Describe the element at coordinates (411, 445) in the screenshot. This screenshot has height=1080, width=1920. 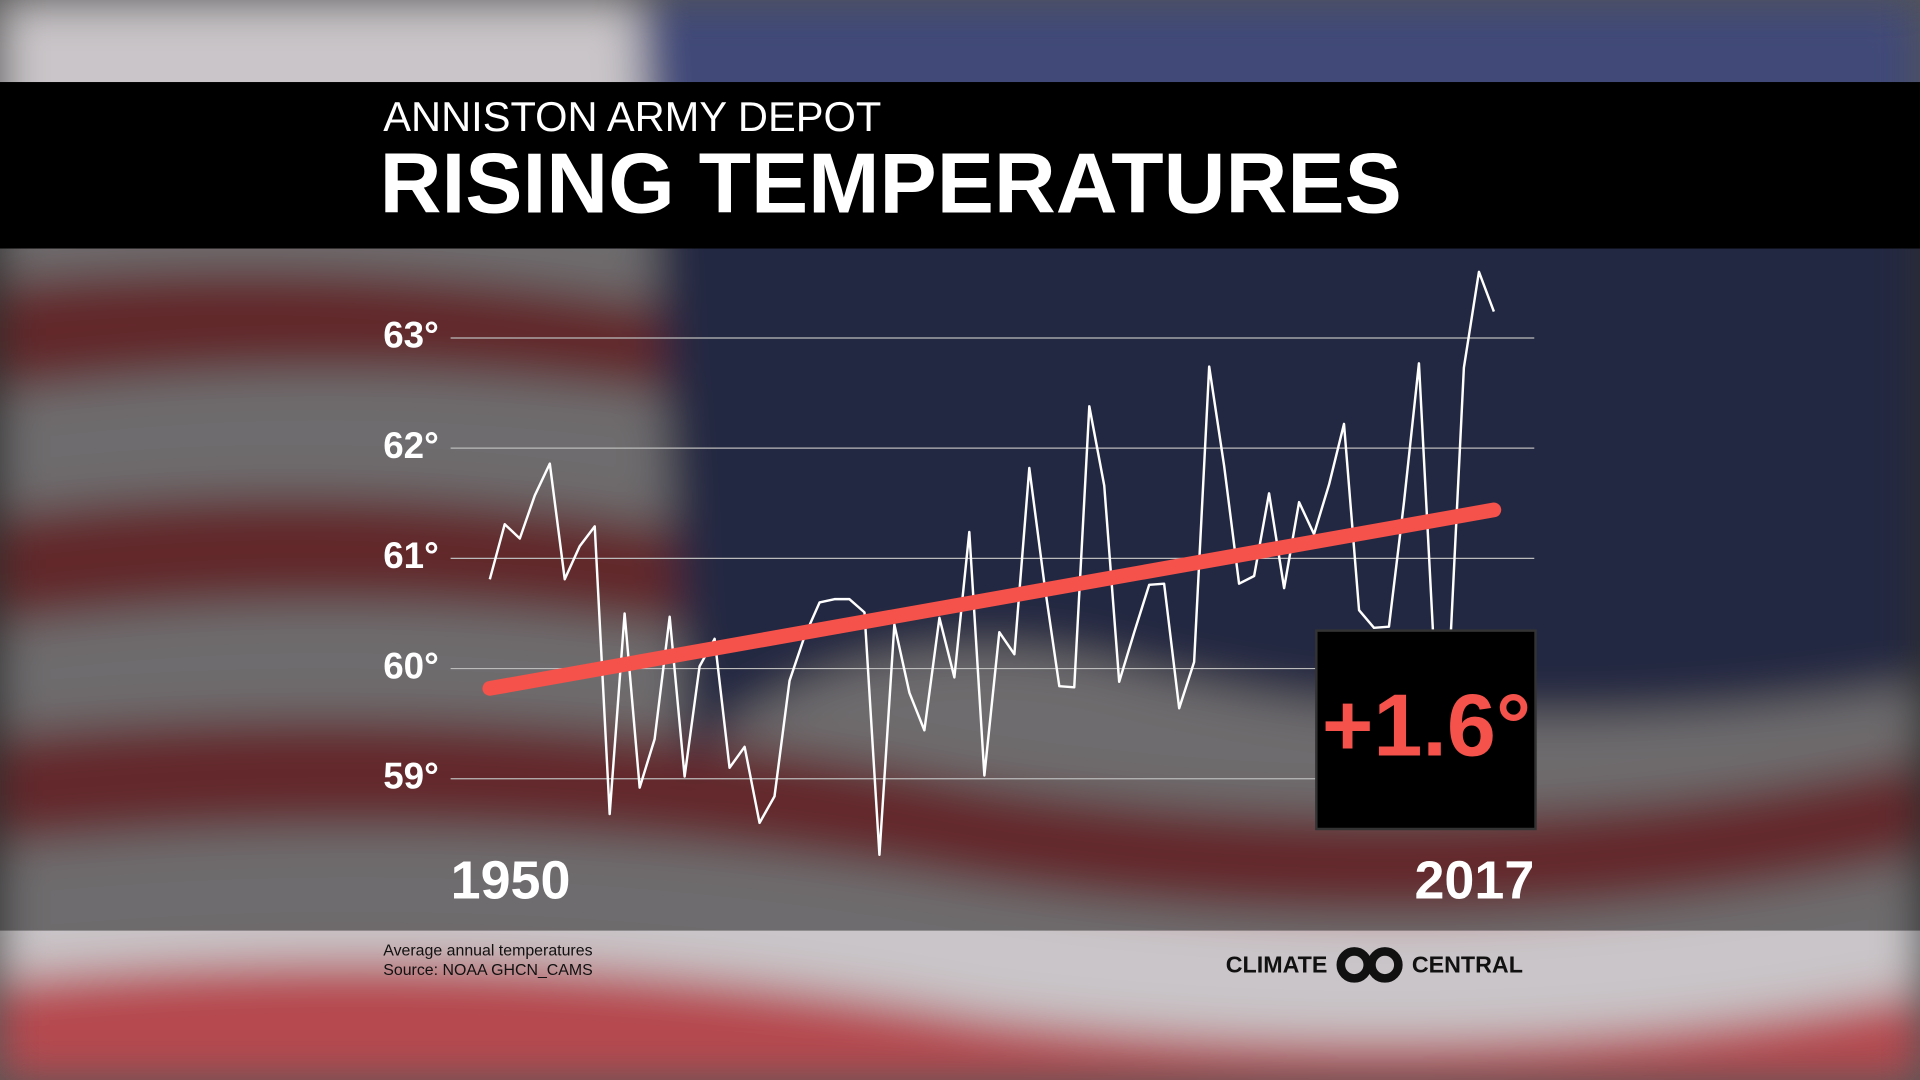
I see `y-tick-label: 62°` at that location.